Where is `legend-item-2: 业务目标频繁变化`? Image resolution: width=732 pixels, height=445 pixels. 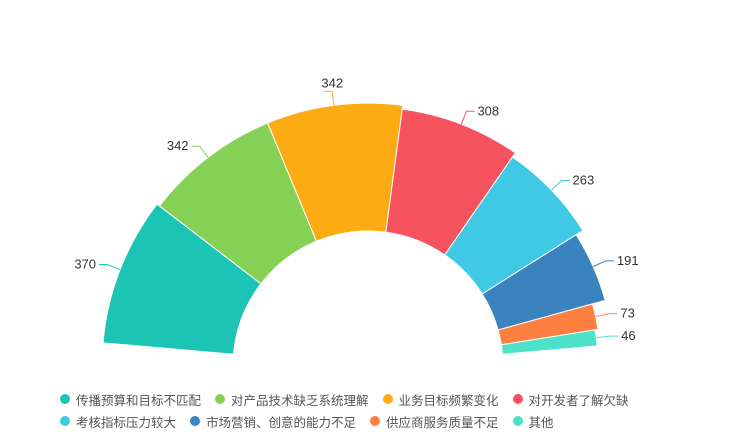 legend-item-2: 业务目标频繁变化 is located at coordinates (440, 399).